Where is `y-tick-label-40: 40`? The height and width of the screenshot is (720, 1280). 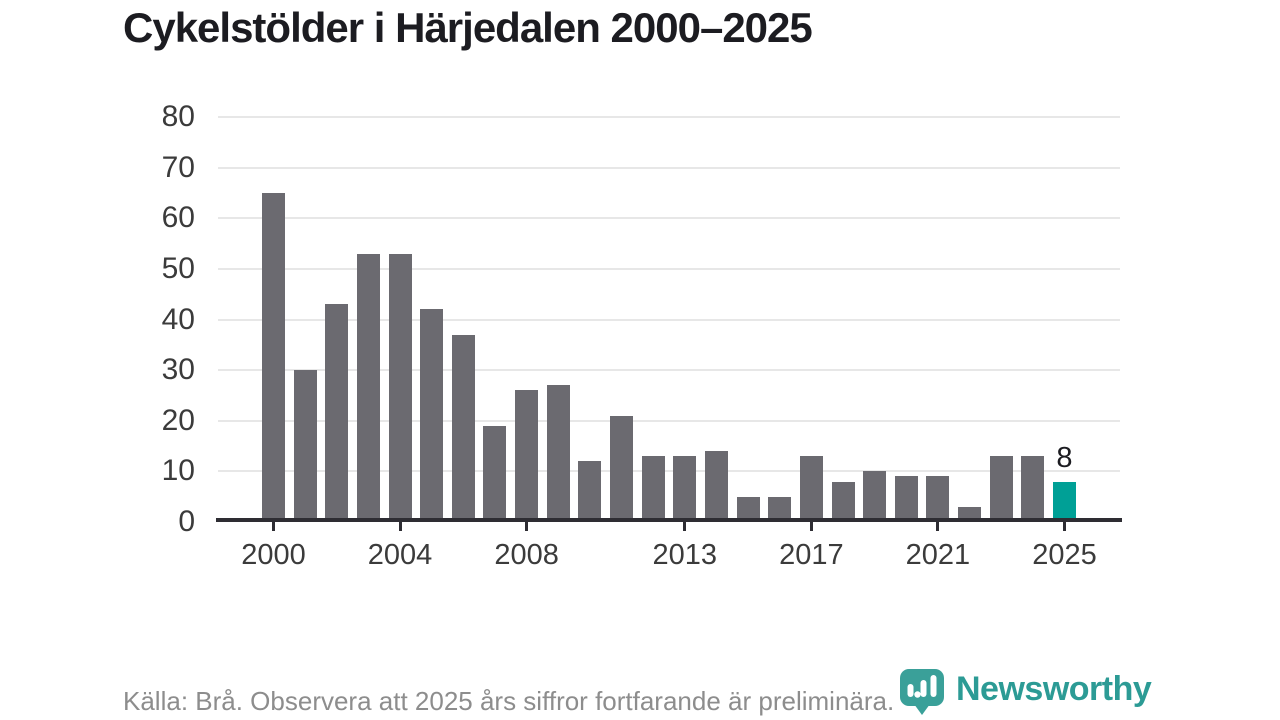
y-tick-label-40: 40 is located at coordinates (178, 319).